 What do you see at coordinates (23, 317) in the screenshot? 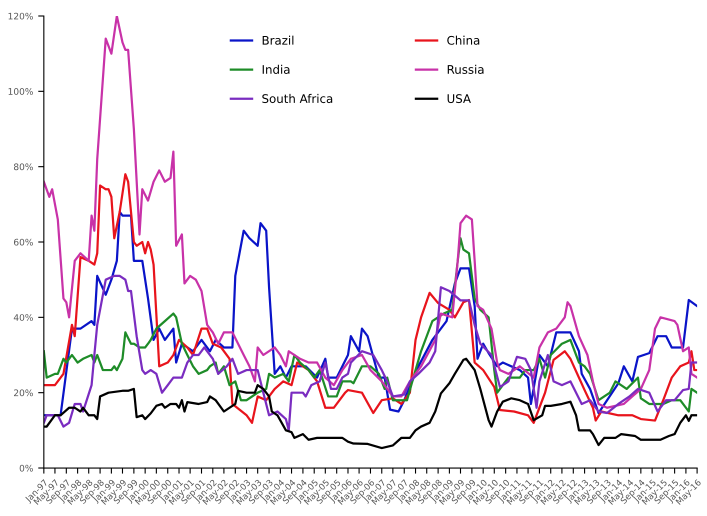
I see `y-tick-label: 40%` at bounding box center [23, 317].